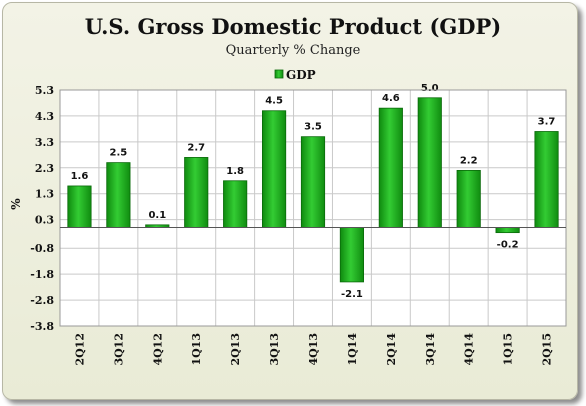  What do you see at coordinates (469, 160) in the screenshot?
I see `data-label: 2.2` at bounding box center [469, 160].